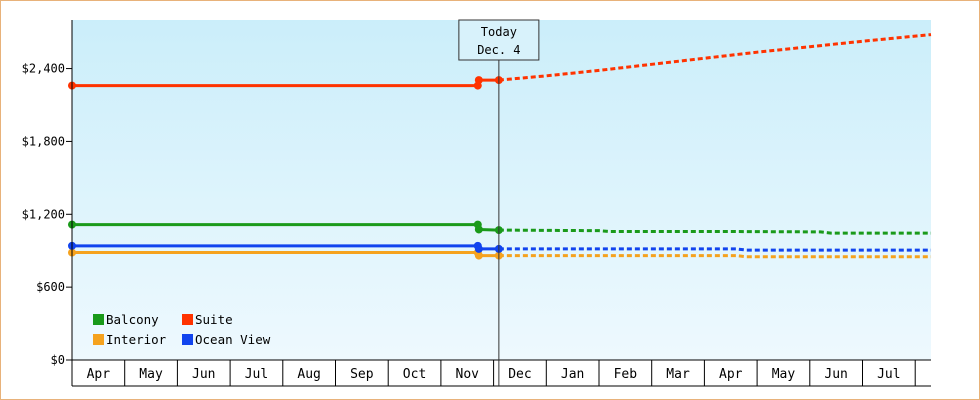 The image size is (980, 400). Describe the element at coordinates (498, 50) in the screenshot. I see `today-date: Dec. 4` at that location.